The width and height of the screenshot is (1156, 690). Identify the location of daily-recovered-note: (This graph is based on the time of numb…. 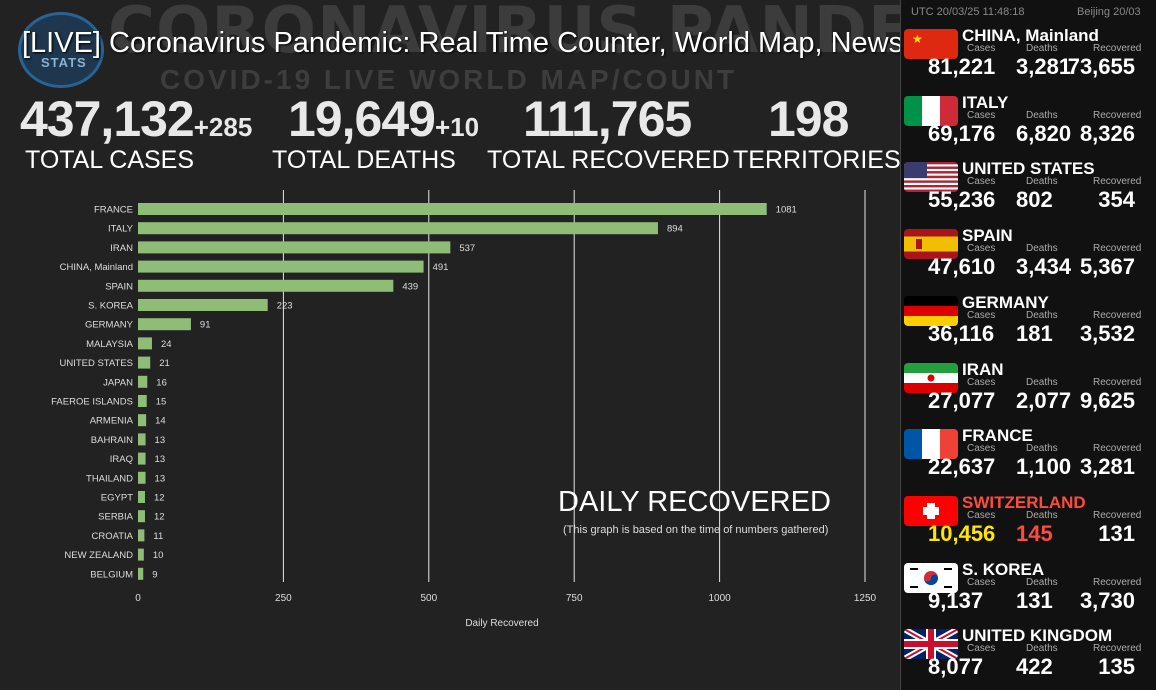
(696, 530).